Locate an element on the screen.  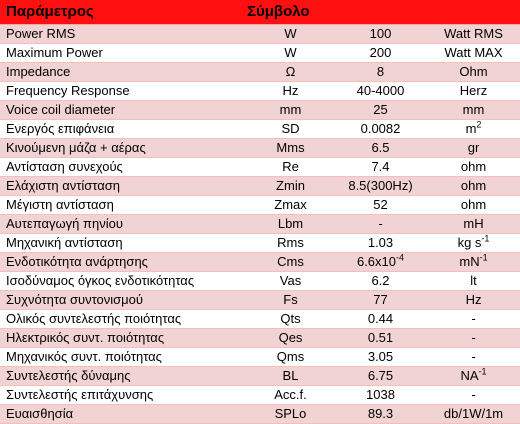
unit-text: Herz is located at coordinates (473, 90).